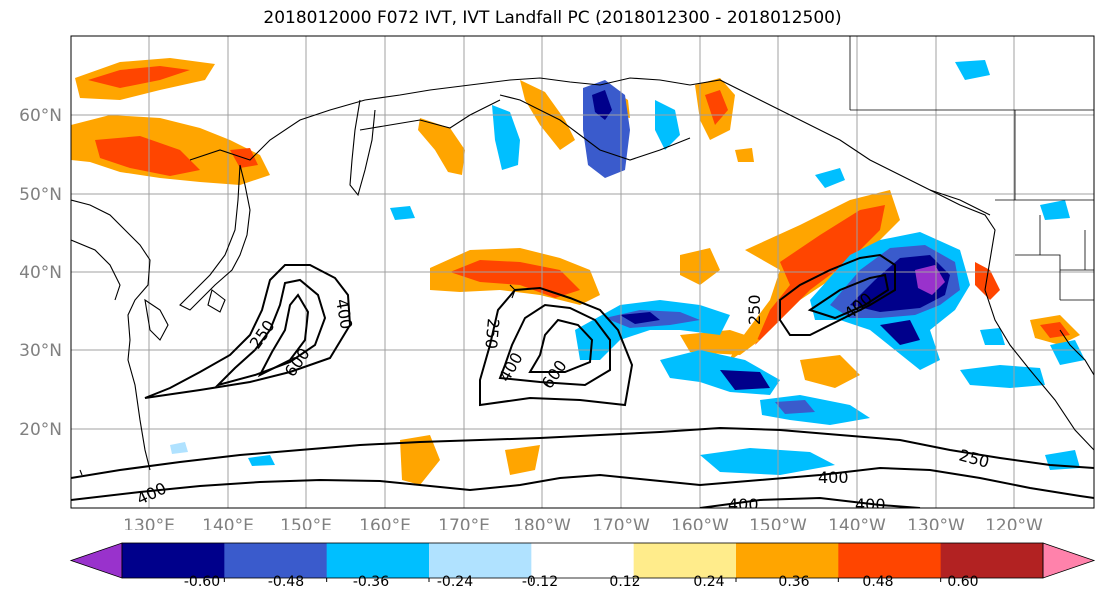 This screenshot has height=601, width=1105. Describe the element at coordinates (971, 168) in the screenshot. I see `political-boundaries` at that location.